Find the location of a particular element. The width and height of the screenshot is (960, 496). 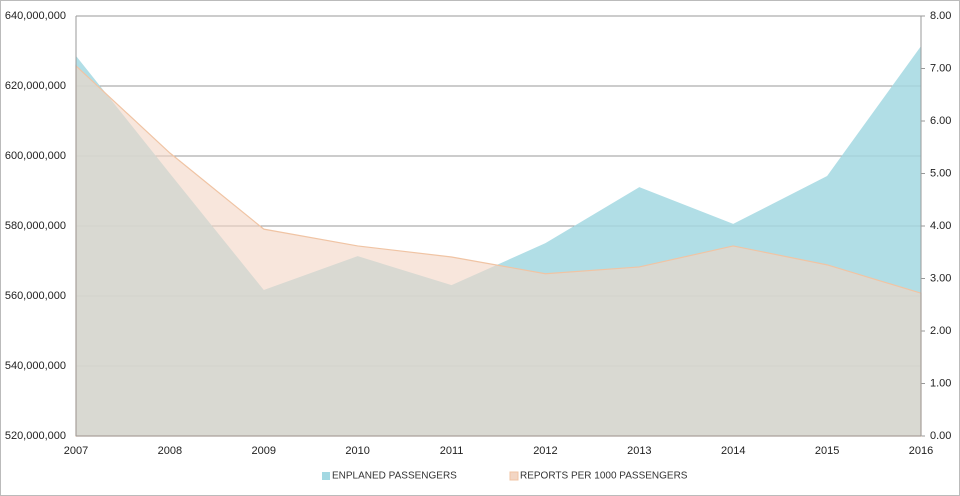

x-tick-label: 2010 is located at coordinates (357, 451).